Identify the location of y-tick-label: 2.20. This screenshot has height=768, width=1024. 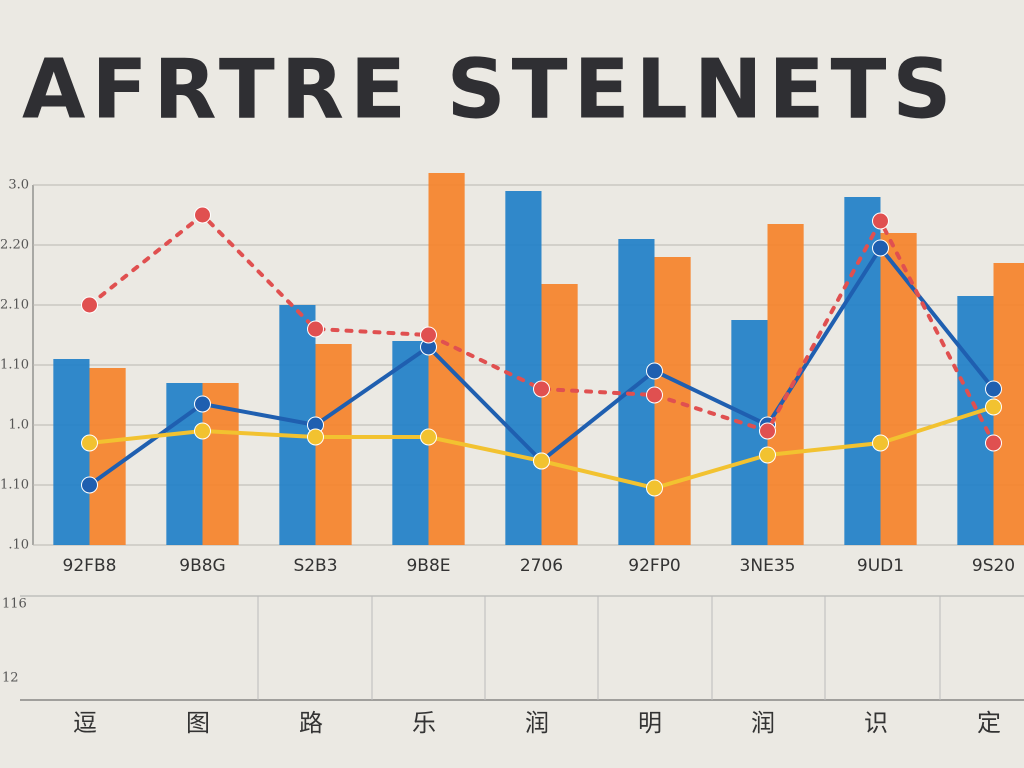
(14, 245).